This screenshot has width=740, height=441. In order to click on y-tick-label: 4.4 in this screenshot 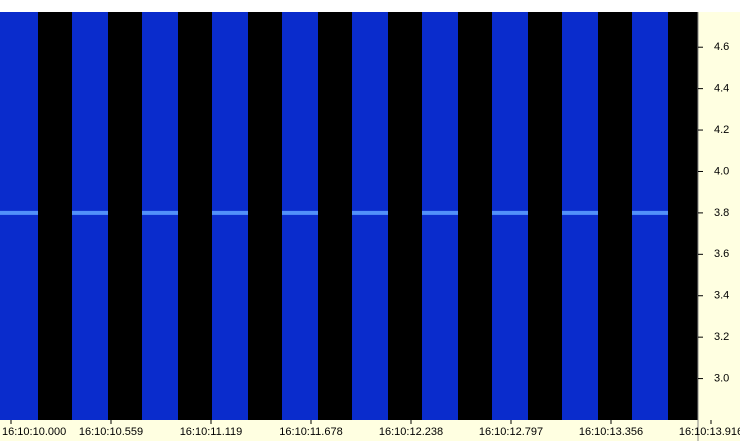, I will do `click(721, 89)`.